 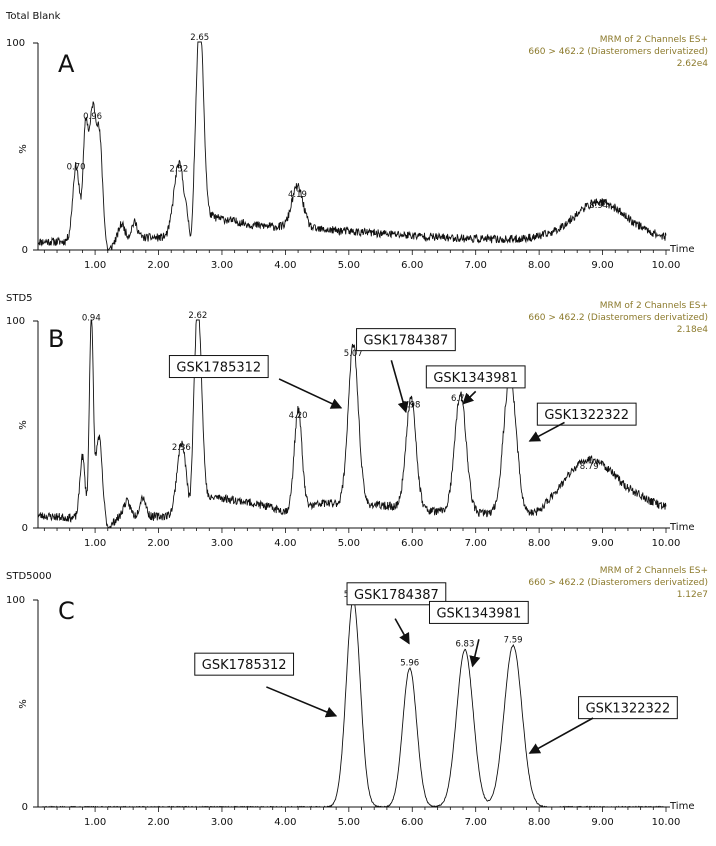 What do you see at coordinates (15, 600) in the screenshot?
I see `panel-c-y-tick-max: 100` at bounding box center [15, 600].